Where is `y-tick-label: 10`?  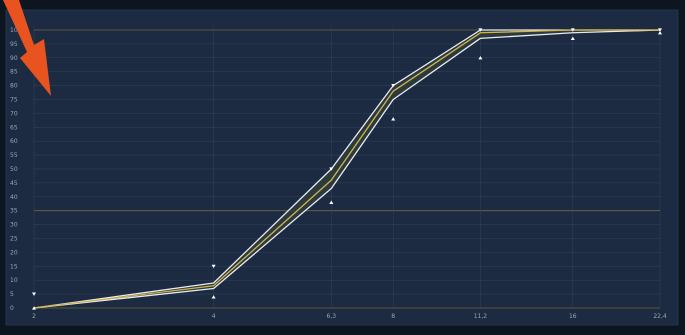 y-tick-label: 10 is located at coordinates (14, 280).